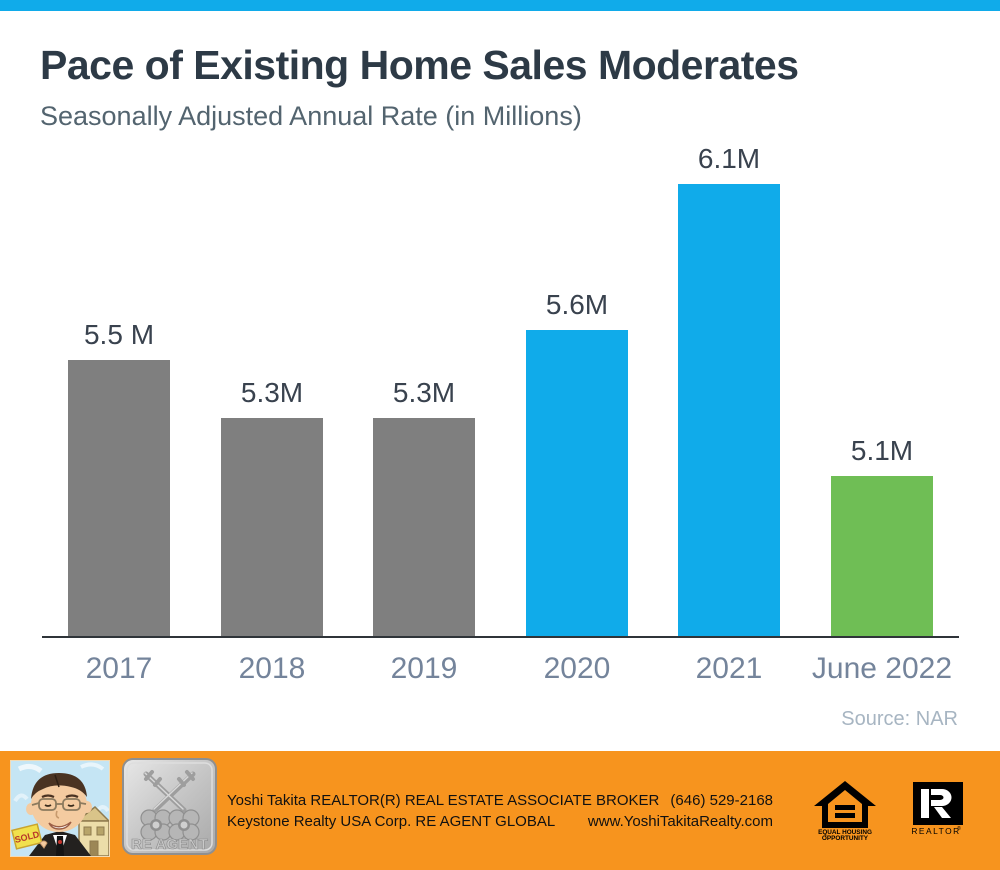 The width and height of the screenshot is (1000, 870). Describe the element at coordinates (845, 832) in the screenshot. I see `equal-housing-text-1: EQUAL HOUSING` at that location.